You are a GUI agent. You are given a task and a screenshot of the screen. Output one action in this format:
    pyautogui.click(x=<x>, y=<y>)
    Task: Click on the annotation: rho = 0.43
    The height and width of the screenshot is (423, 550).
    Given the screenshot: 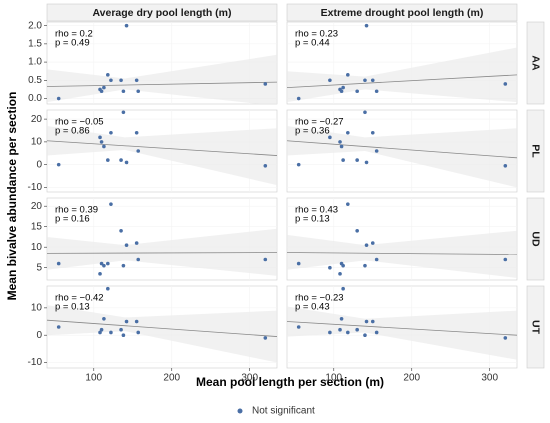 What is the action you would take?
    pyautogui.click(x=316, y=210)
    